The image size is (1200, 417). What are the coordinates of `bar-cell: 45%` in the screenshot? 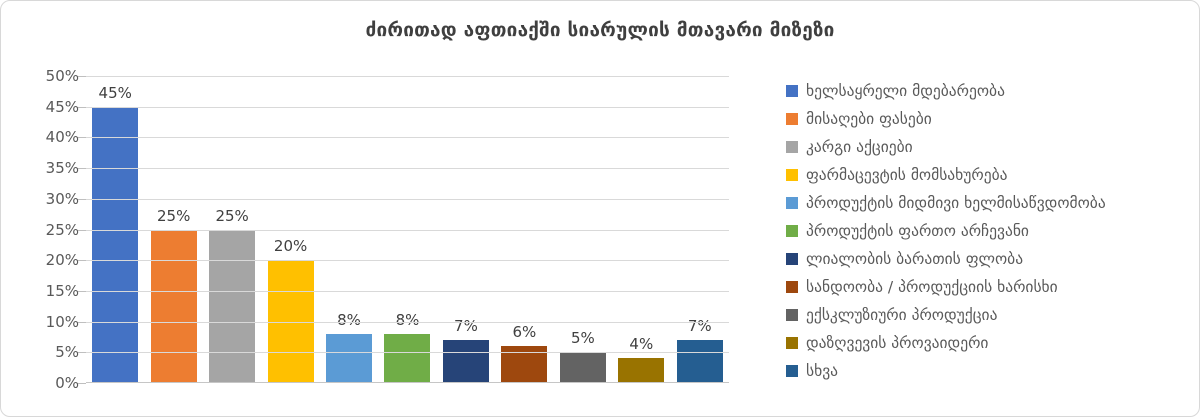 It's located at (115, 229).